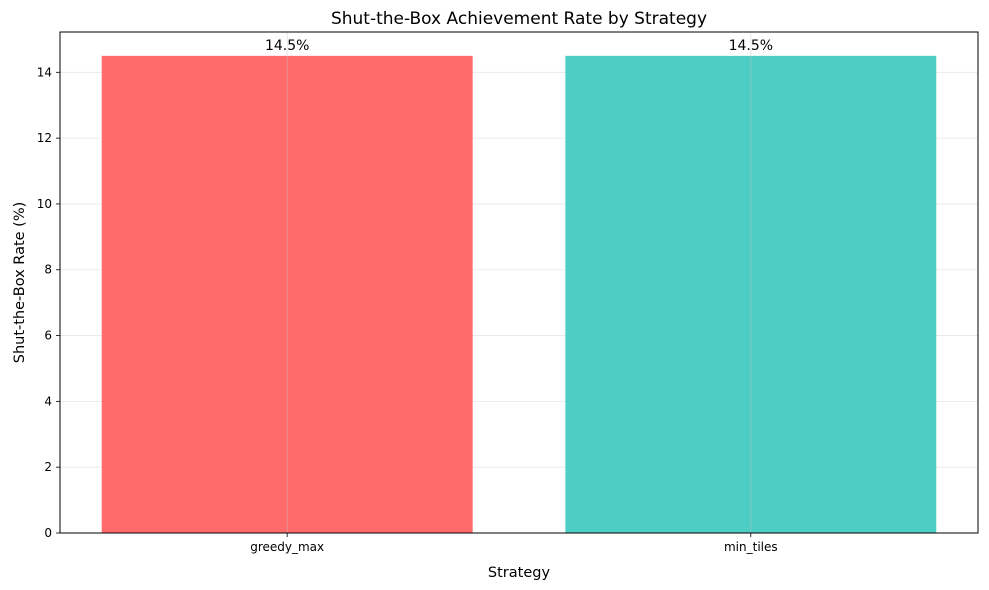  Describe the element at coordinates (514, 543) in the screenshot. I see `x-axis-ticks: greedy_max min_tiles` at that location.